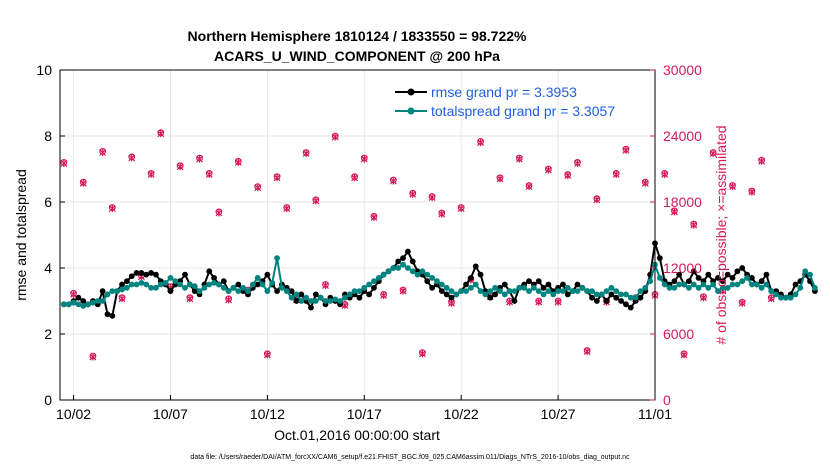 The height and width of the screenshot is (470, 830). I want to click on legend-marker-totalspread, so click(411, 111).